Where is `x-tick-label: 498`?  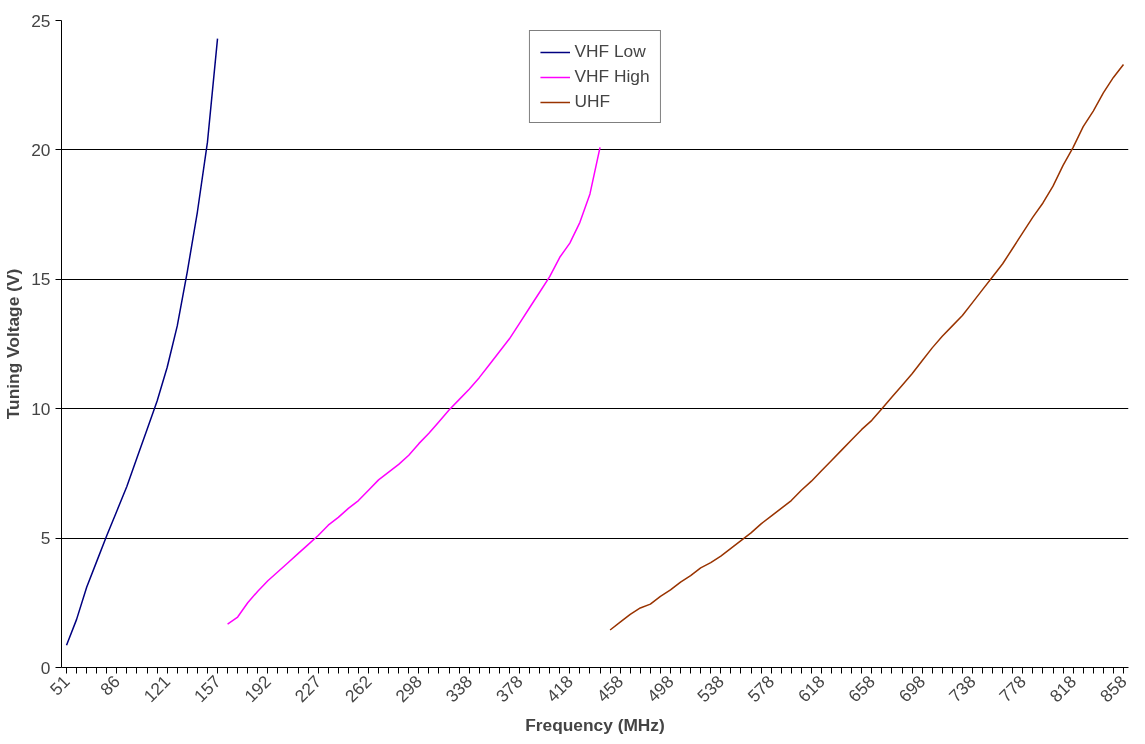
x-tick-label: 498 is located at coordinates (660, 689).